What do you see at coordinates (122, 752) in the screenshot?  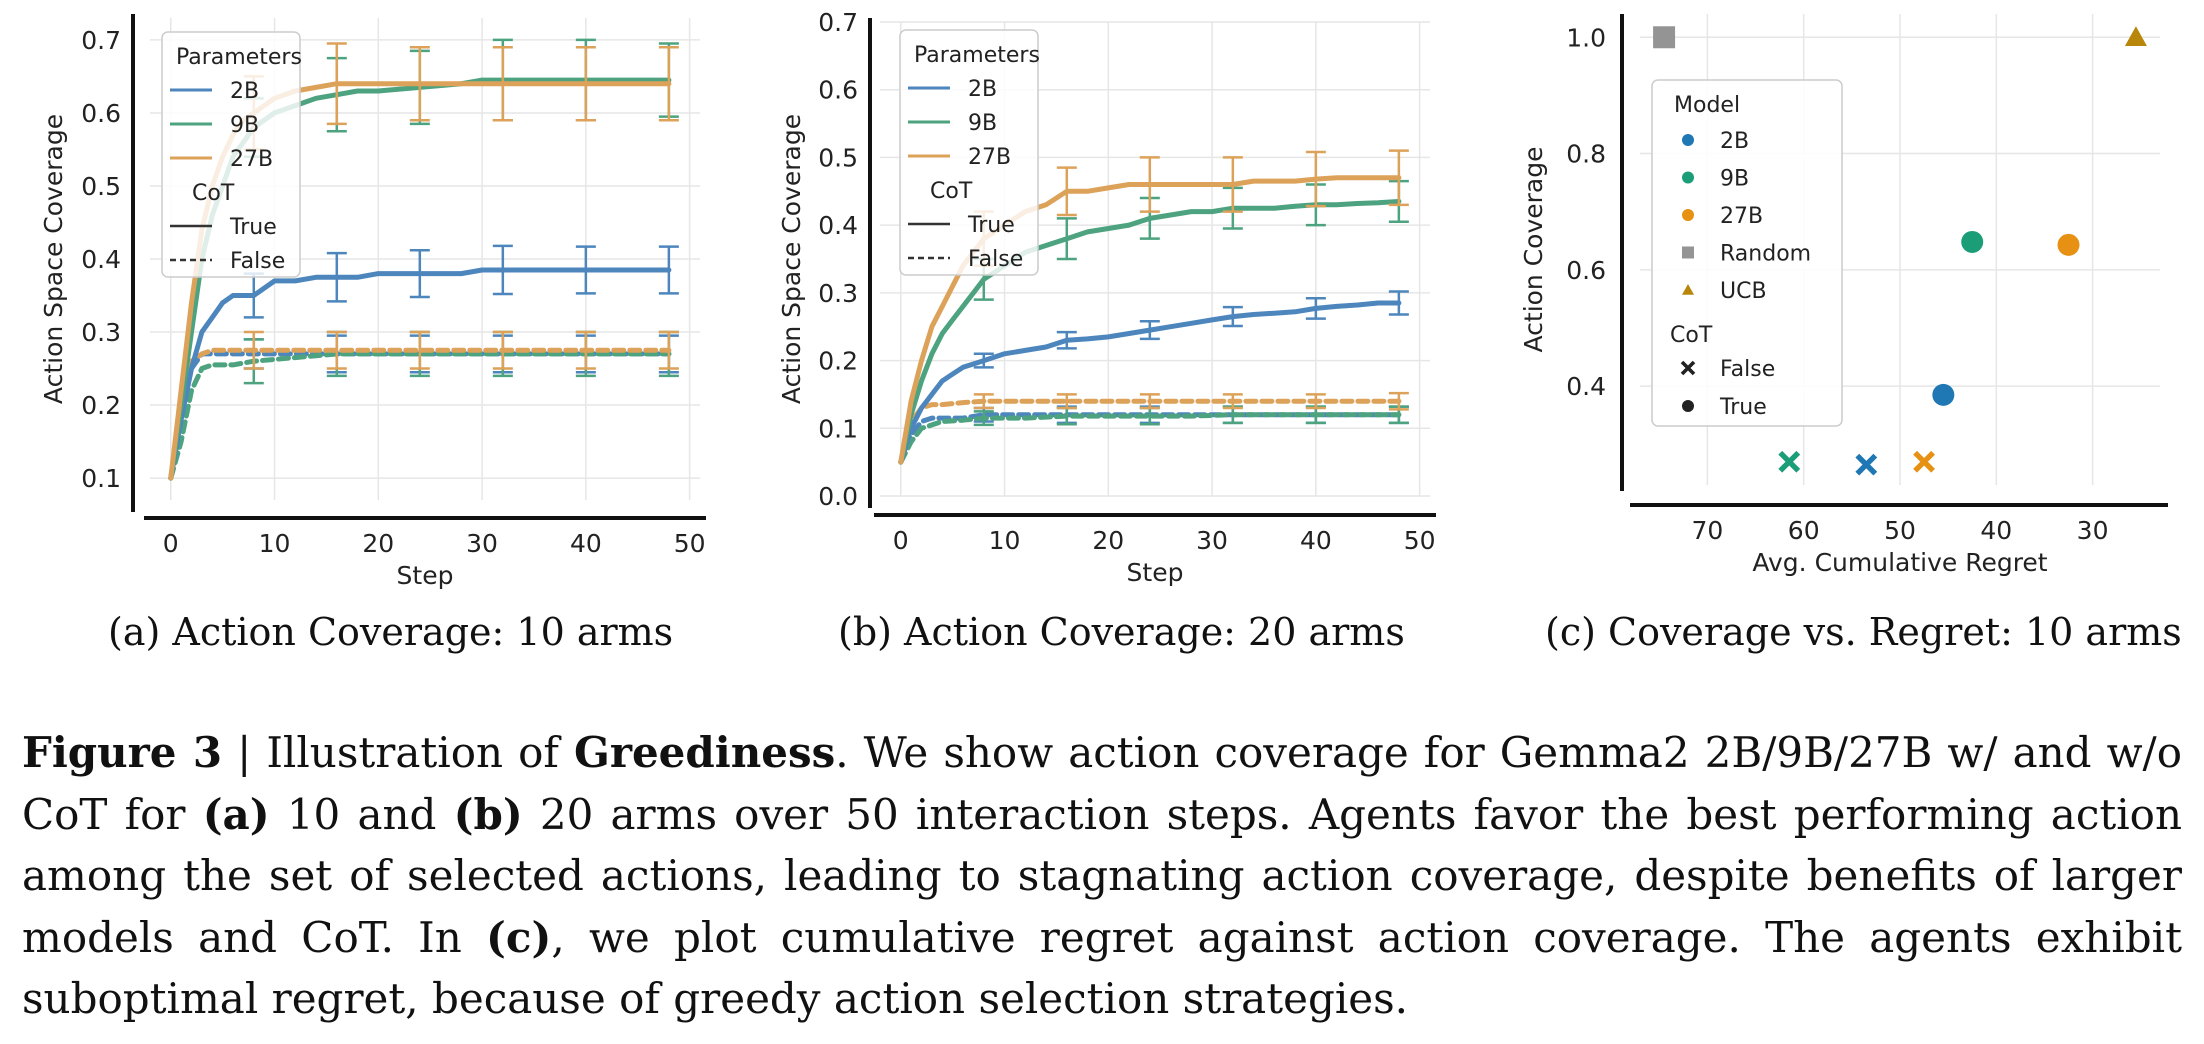 I see `figure-label: Figure 3` at bounding box center [122, 752].